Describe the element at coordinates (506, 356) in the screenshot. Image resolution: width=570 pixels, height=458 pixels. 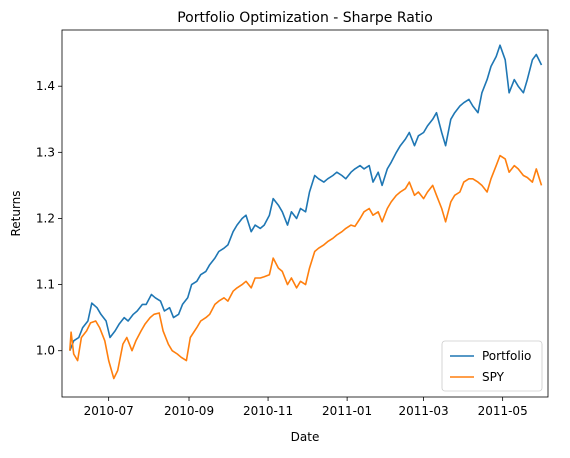
I see `legend-label-portfolio: Portfolio` at that location.